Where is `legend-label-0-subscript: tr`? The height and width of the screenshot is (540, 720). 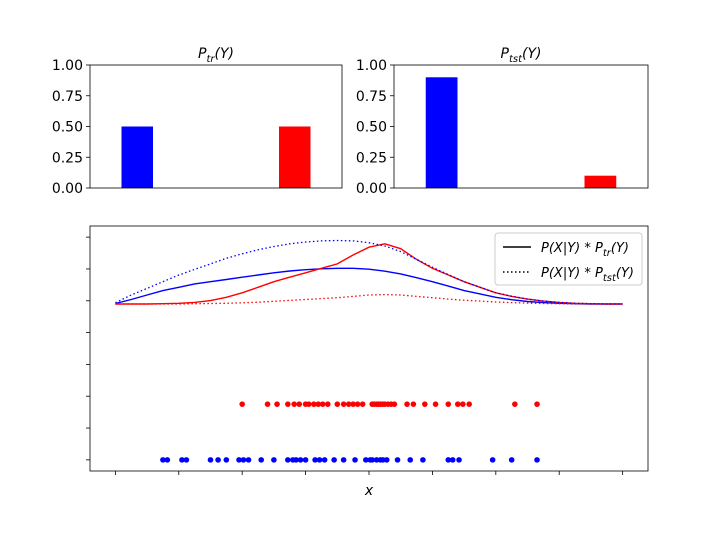
legend-label-0-subscript: tr is located at coordinates (607, 253).